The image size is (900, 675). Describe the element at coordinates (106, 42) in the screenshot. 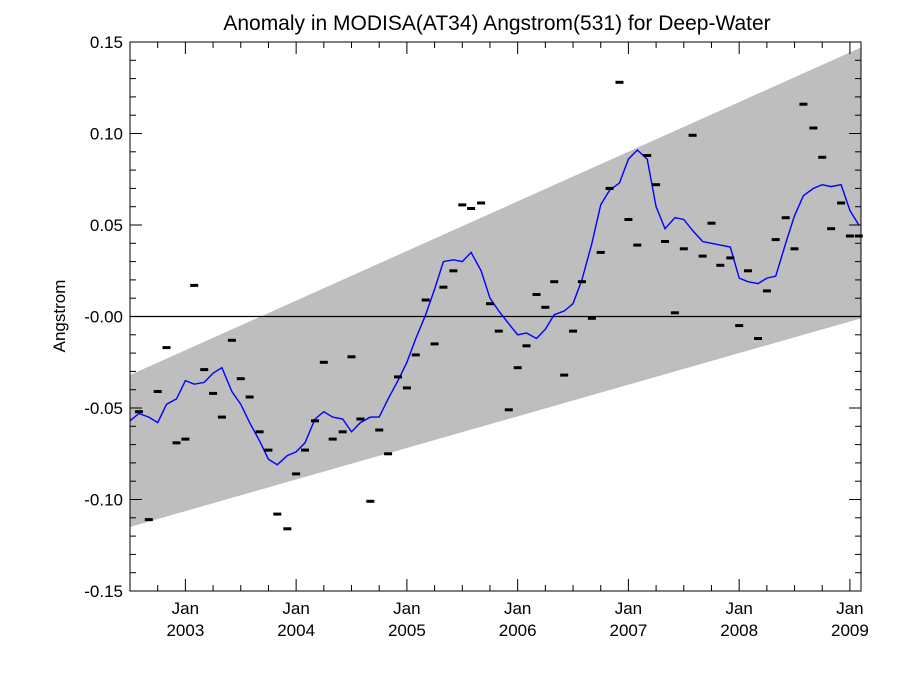

I see `y-tick-label: 0.15` at that location.